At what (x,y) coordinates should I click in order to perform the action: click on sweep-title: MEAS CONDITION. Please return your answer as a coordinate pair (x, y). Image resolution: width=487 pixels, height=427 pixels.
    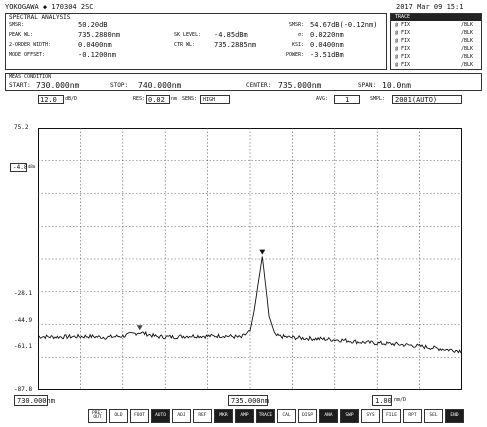
    Looking at the image, I should click on (30, 77).